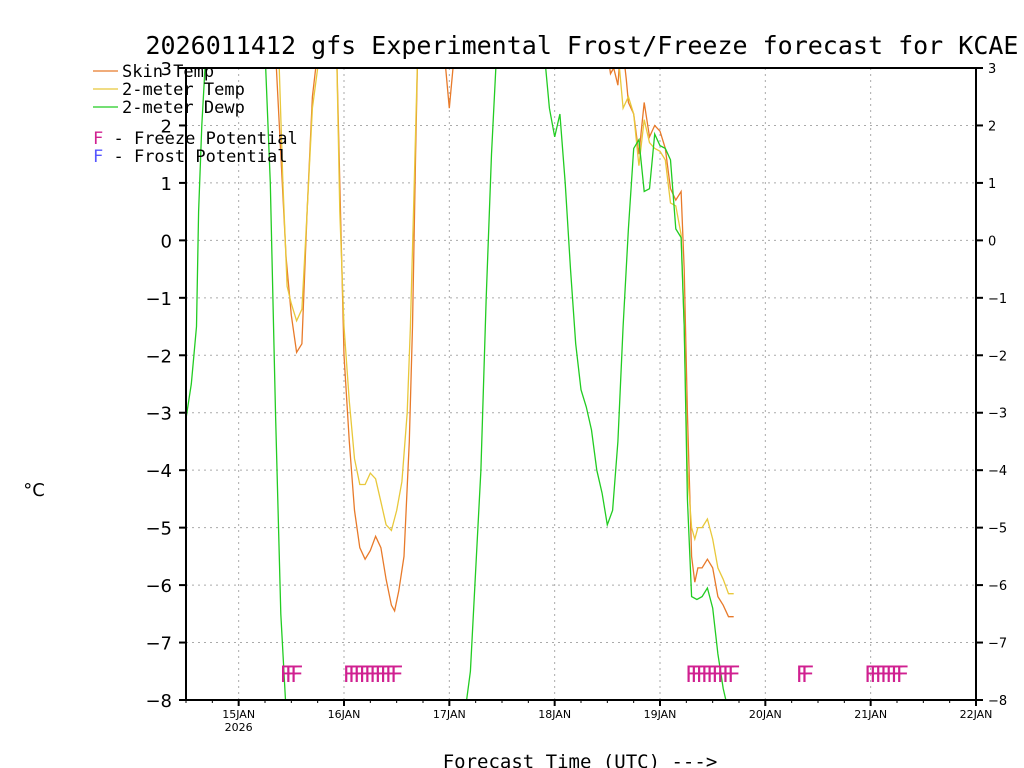 The width and height of the screenshot is (1024, 768). I want to click on y-tick-label-left: 0, so click(166, 241).